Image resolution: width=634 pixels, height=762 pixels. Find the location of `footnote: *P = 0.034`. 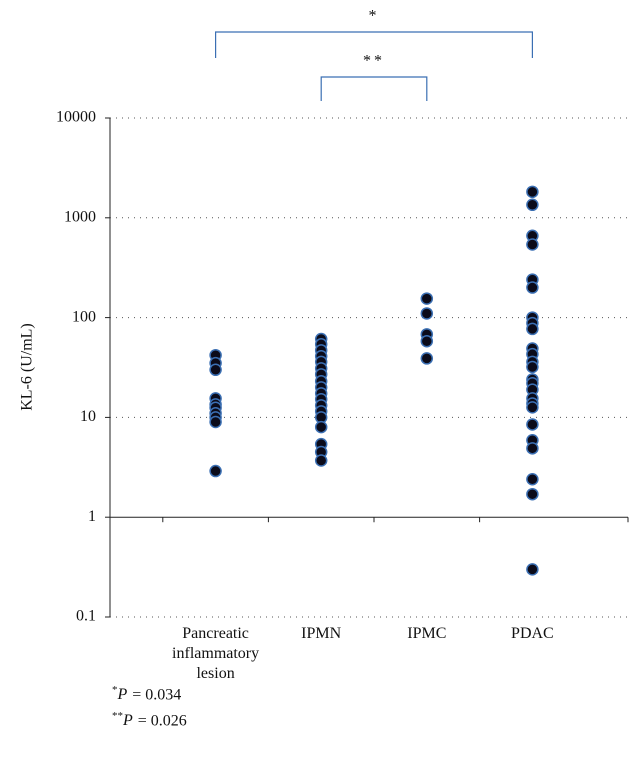

footnote: *P = 0.034 is located at coordinates (146, 694).